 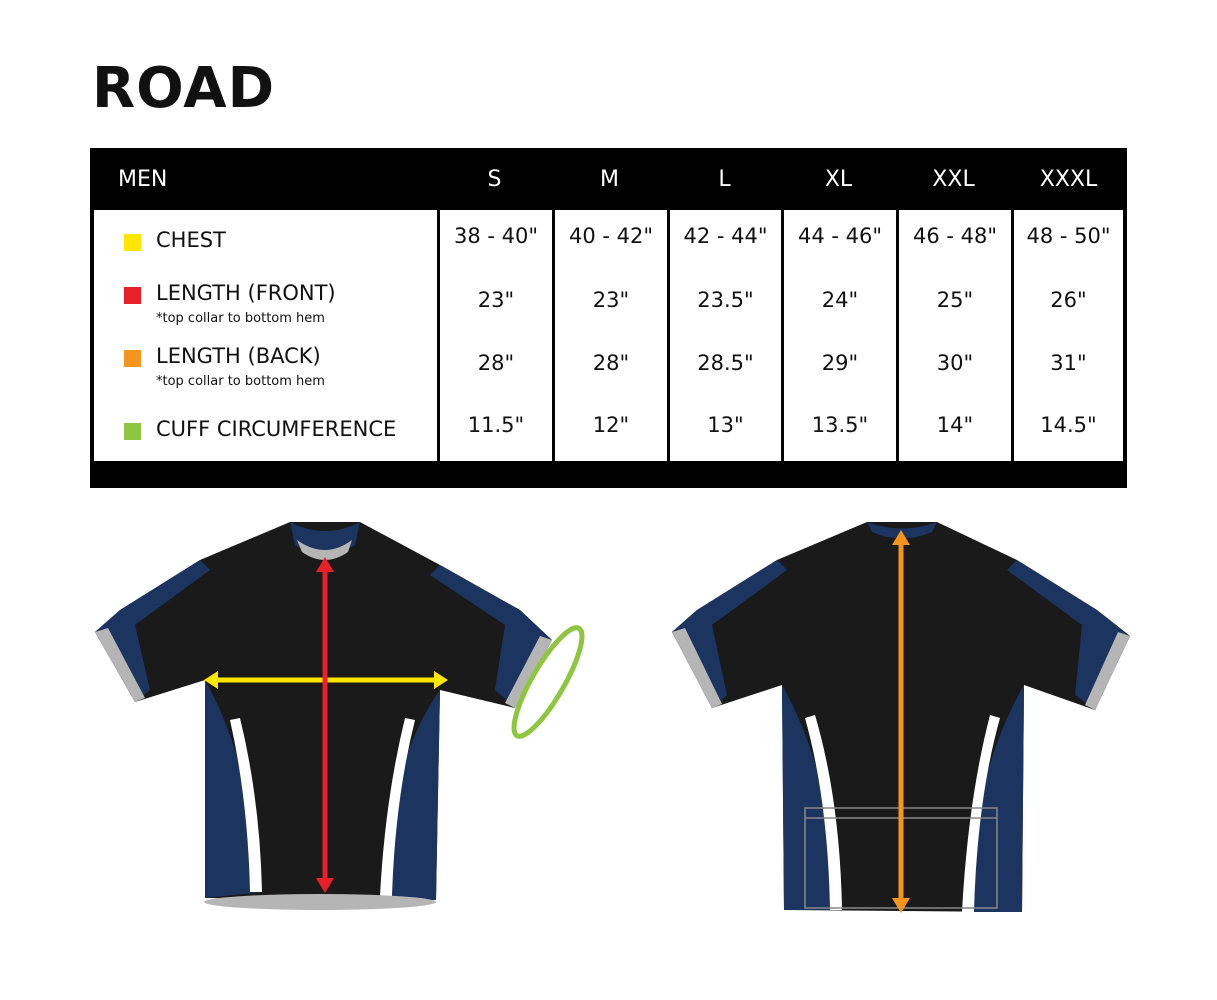 What do you see at coordinates (494, 179) in the screenshot?
I see `header-size-s: S` at bounding box center [494, 179].